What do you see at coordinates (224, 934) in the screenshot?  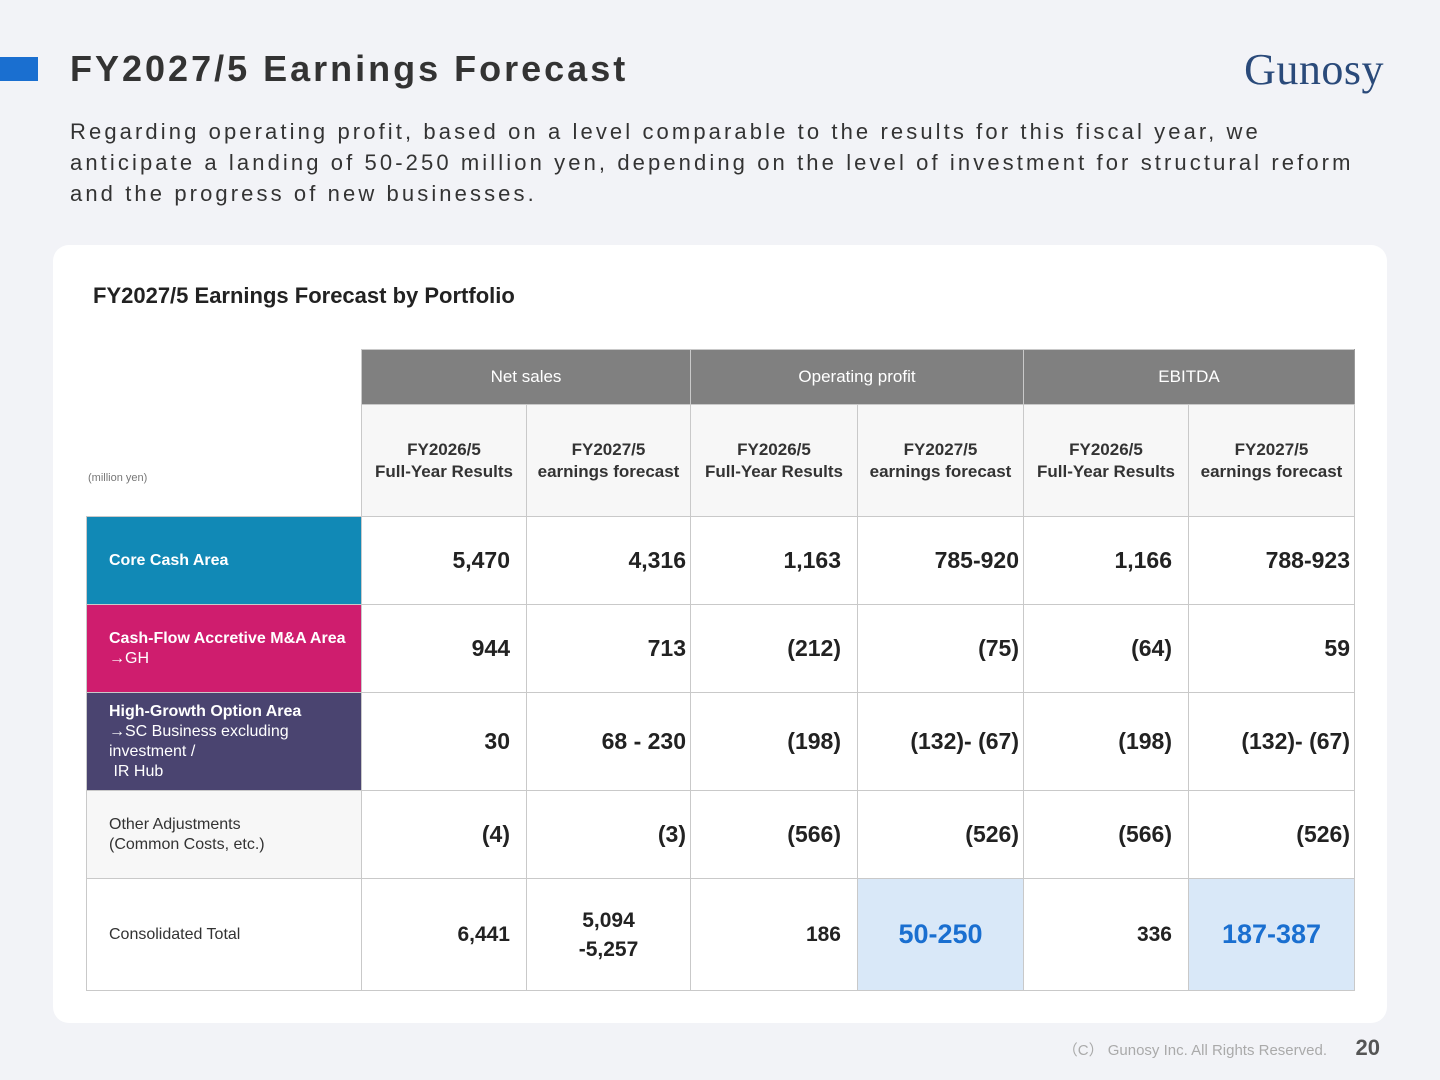 I see `row-label: Consolidated Total` at bounding box center [224, 934].